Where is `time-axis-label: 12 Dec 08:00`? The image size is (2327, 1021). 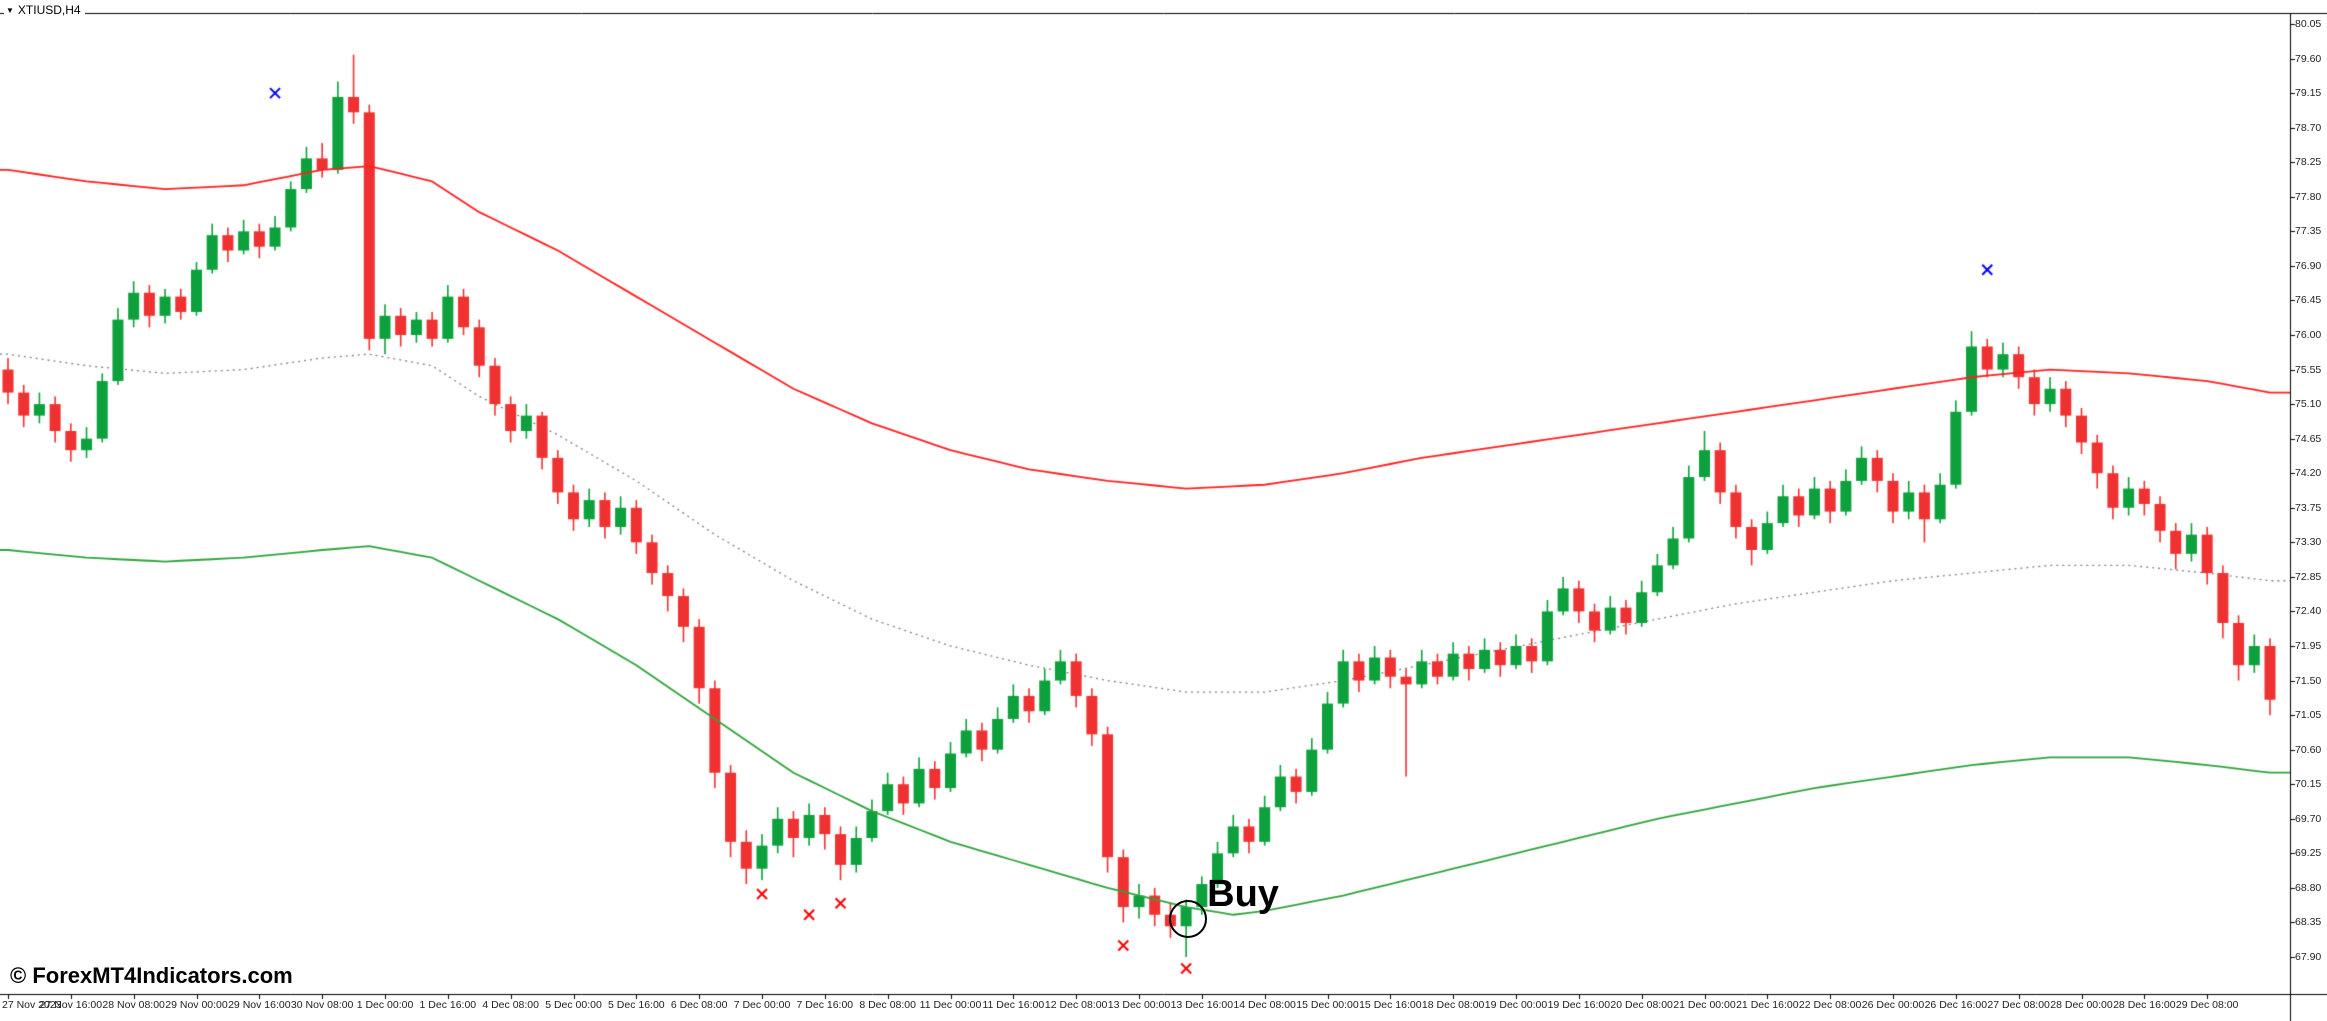 time-axis-label: 12 Dec 08:00 is located at coordinates (1076, 1005).